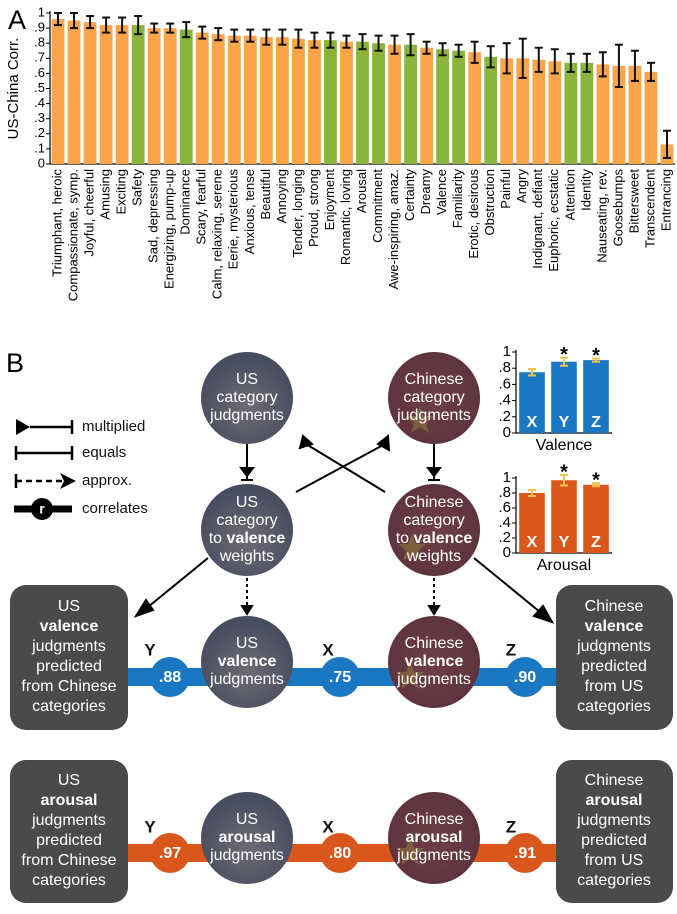  Describe the element at coordinates (104, 452) in the screenshot. I see `legend-label: equals` at that location.